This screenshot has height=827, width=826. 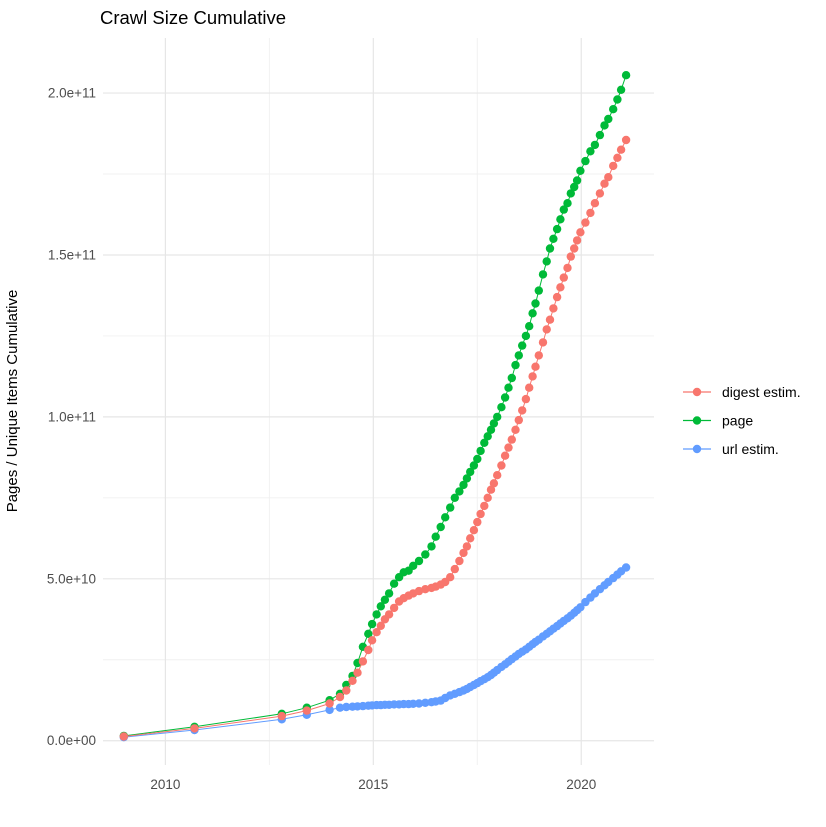 What do you see at coordinates (737, 421) in the screenshot?
I see `legend-label: page` at bounding box center [737, 421].